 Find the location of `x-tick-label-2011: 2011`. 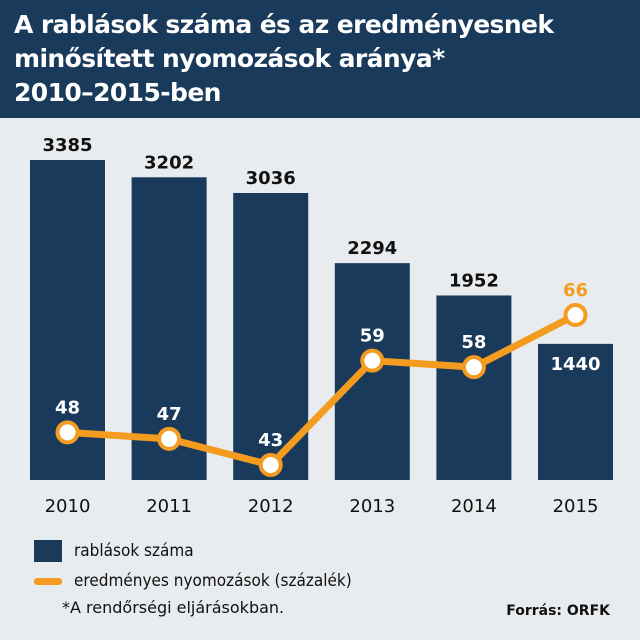

x-tick-label-2011: 2011 is located at coordinates (169, 506).